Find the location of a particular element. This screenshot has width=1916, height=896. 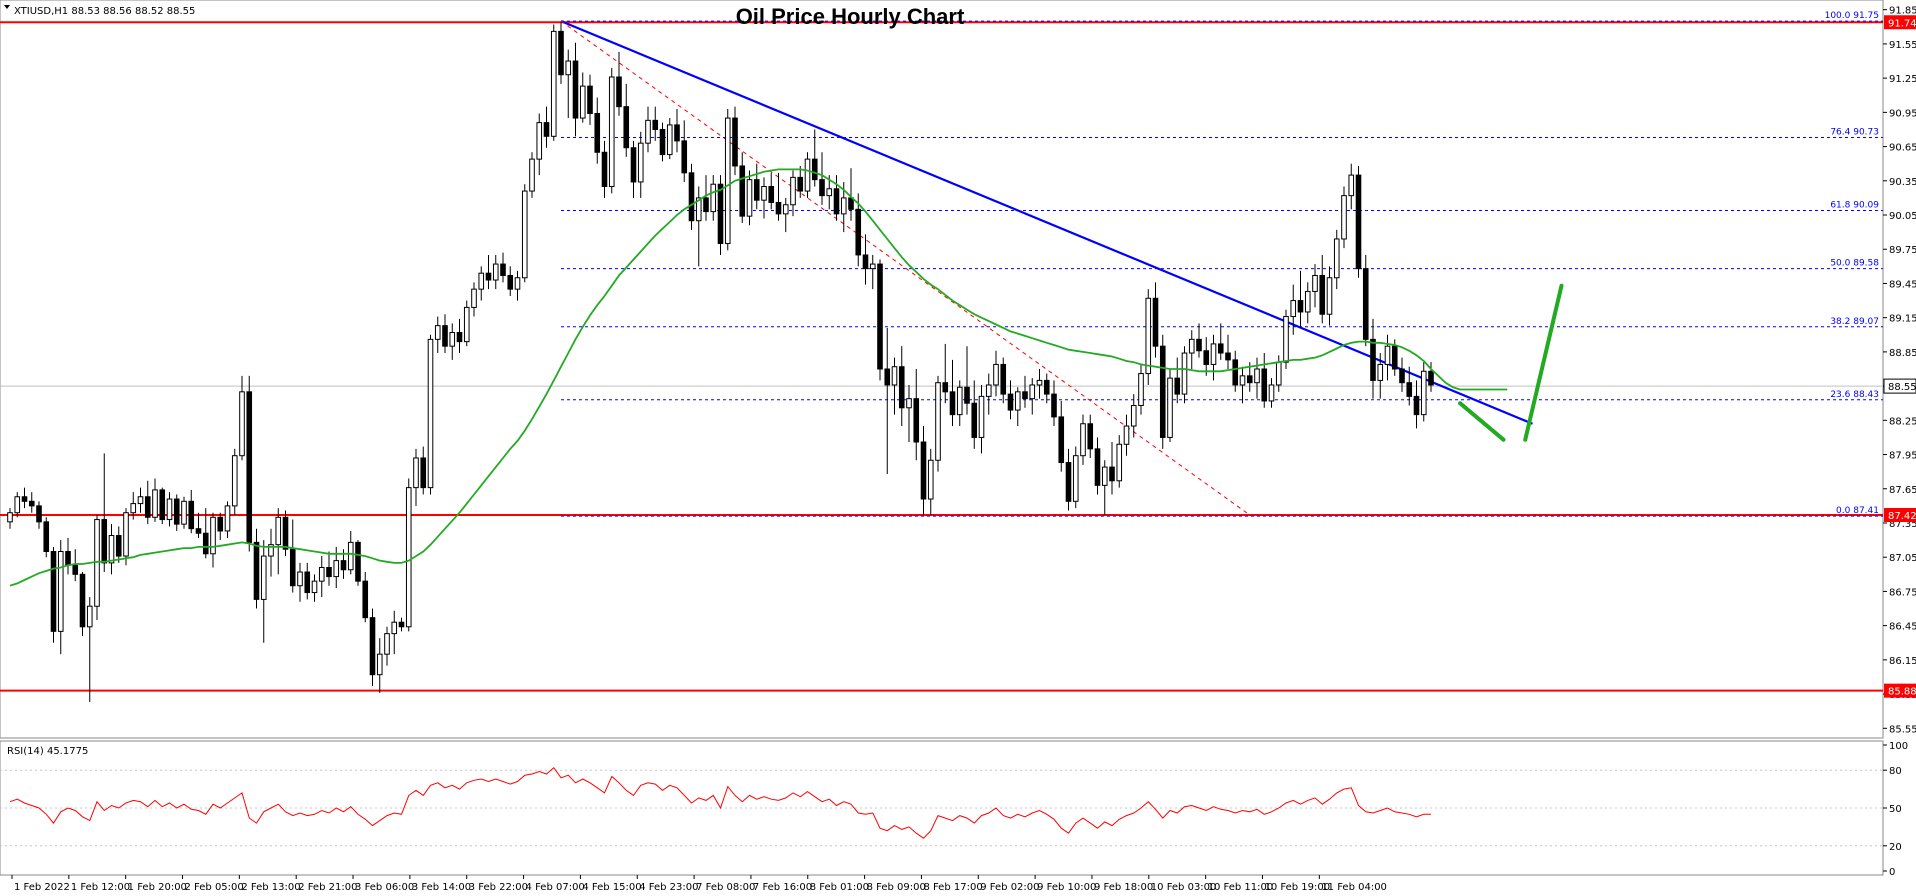

current-price-badge is located at coordinates (1899, 386).